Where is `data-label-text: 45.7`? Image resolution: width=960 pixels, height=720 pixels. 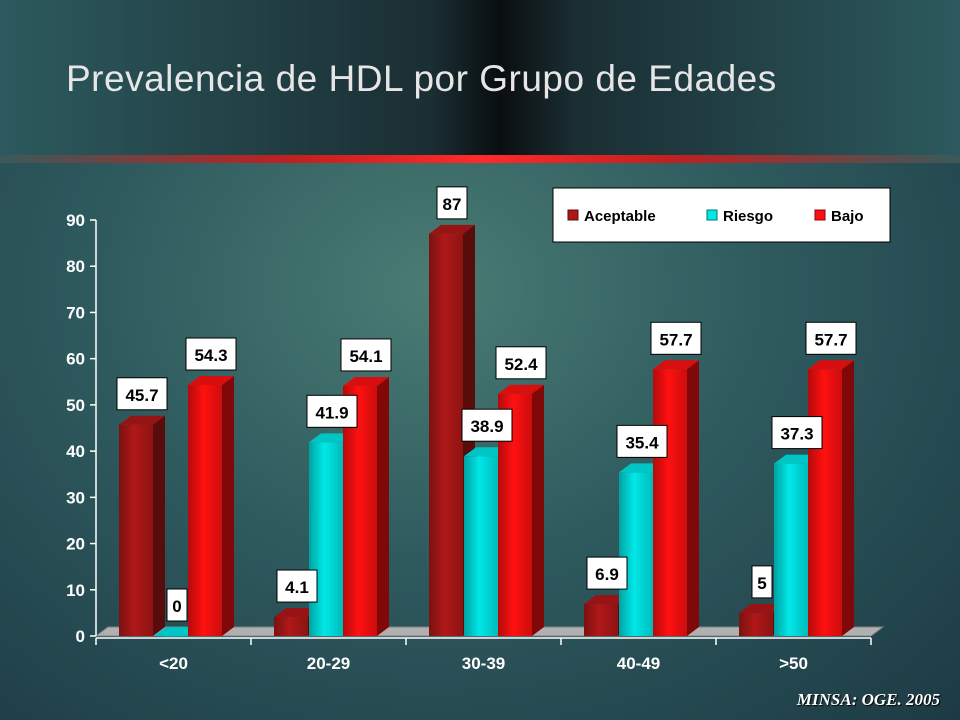 data-label-text: 45.7 is located at coordinates (141, 395).